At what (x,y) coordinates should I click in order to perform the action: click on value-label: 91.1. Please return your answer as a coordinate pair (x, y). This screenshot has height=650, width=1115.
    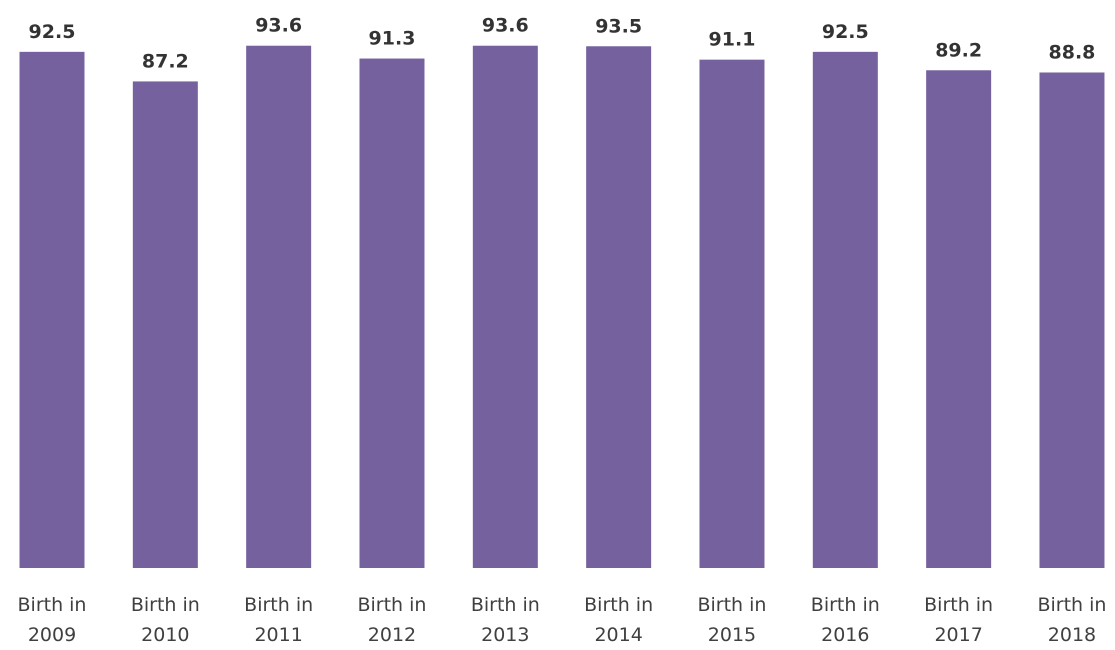
    Looking at the image, I should click on (732, 40).